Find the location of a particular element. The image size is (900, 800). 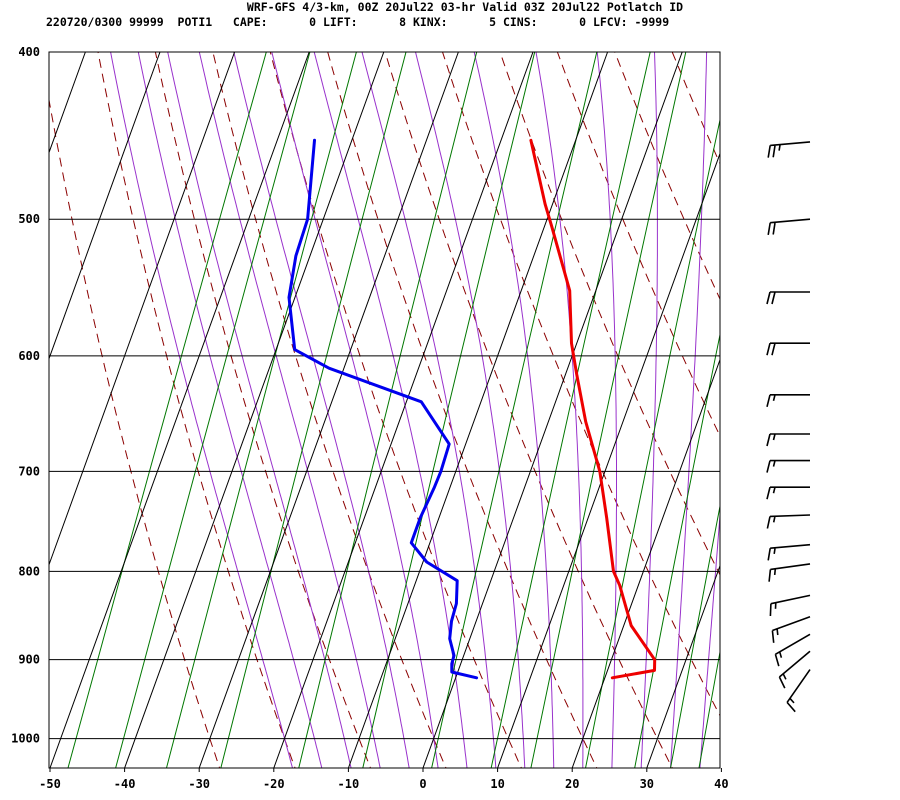

pressure-tick-label: 900 is located at coordinates (29, 660).